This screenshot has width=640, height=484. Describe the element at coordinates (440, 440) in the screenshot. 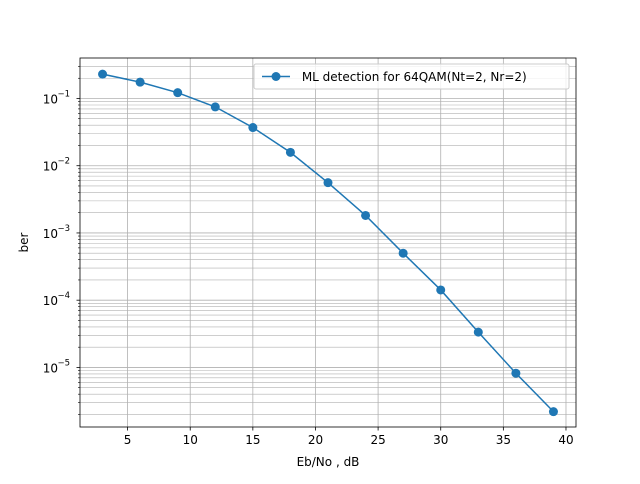

I see `x-tick-label: 30` at that location.